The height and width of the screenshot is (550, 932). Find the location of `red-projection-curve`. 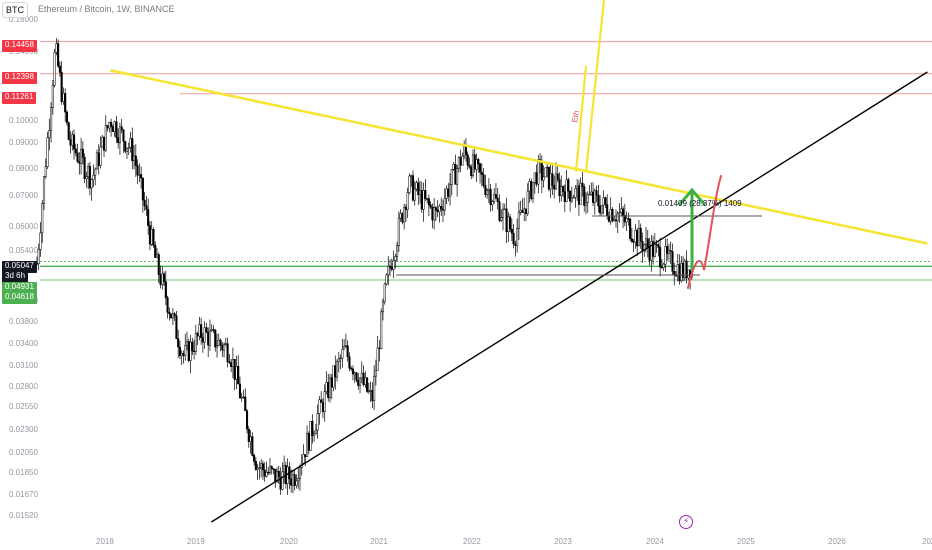

red-projection-curve is located at coordinates (704, 232).